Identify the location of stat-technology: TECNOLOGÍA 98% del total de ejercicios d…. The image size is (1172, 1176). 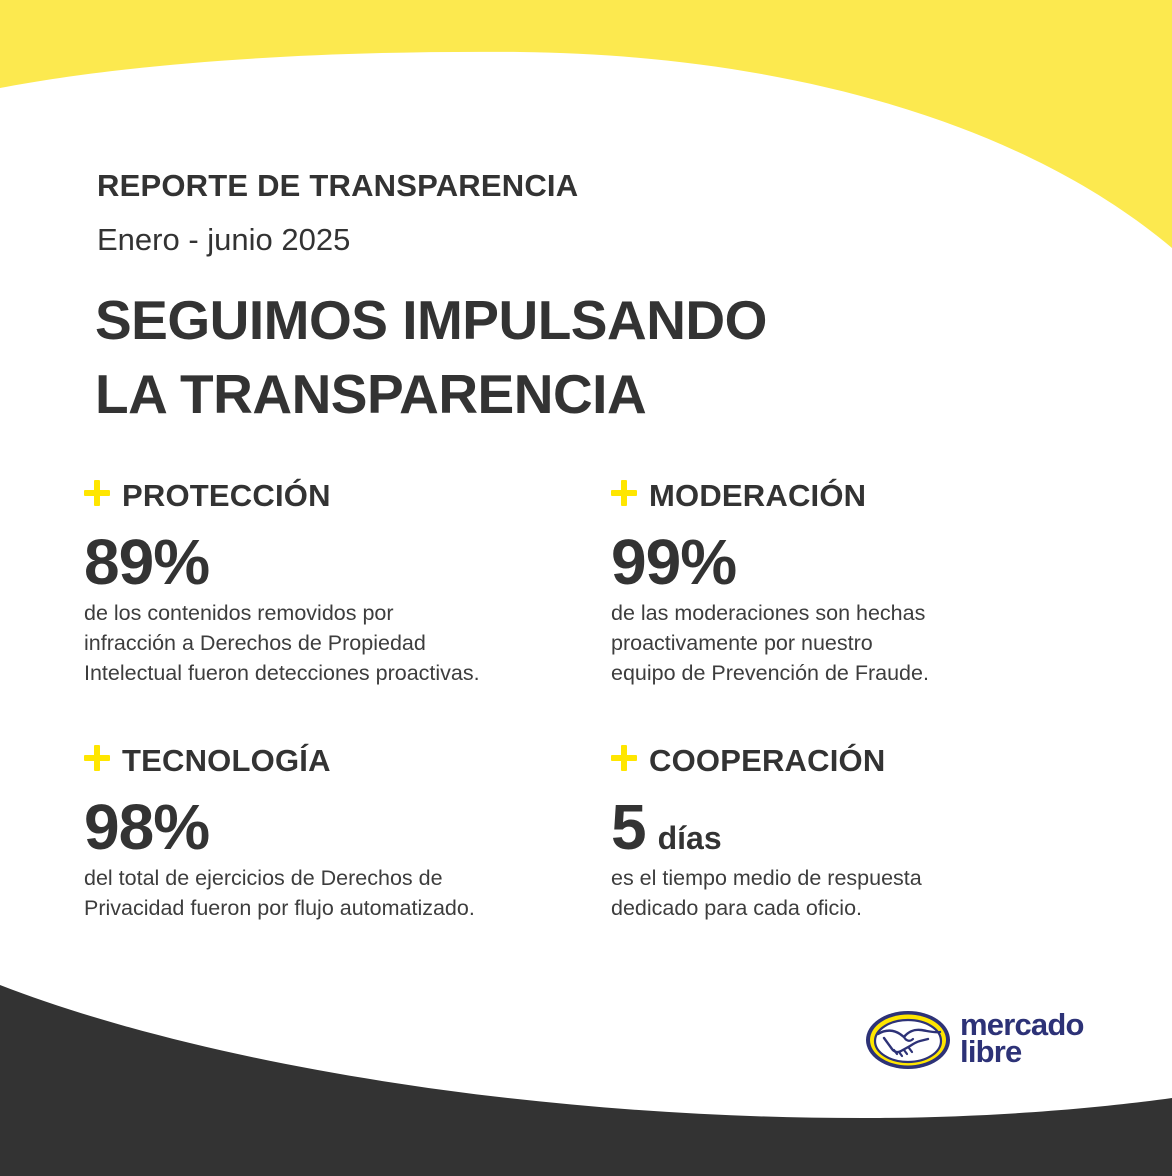
(319, 832).